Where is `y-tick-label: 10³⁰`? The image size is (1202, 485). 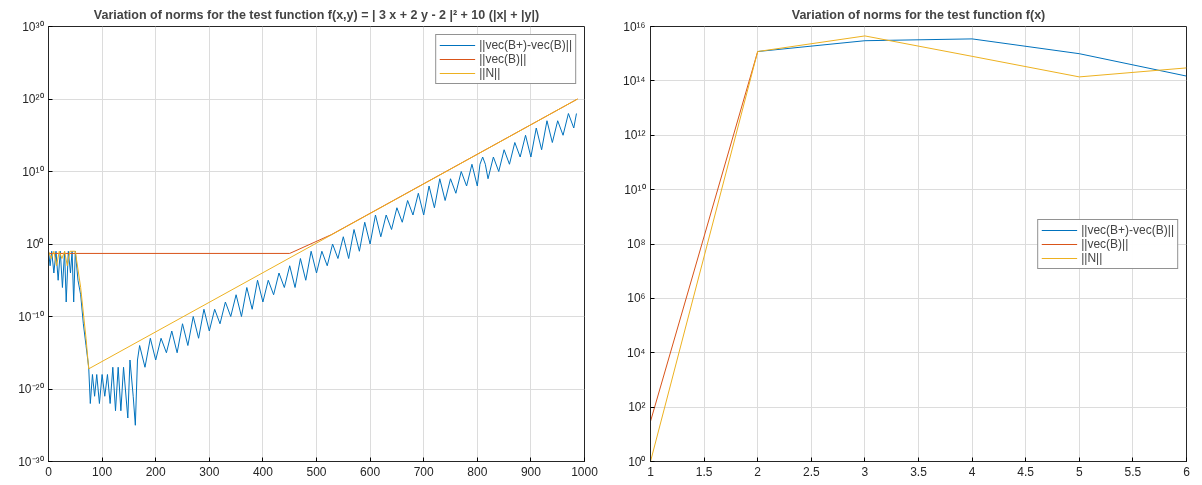
y-tick-label: 10³⁰ is located at coordinates (33, 26).